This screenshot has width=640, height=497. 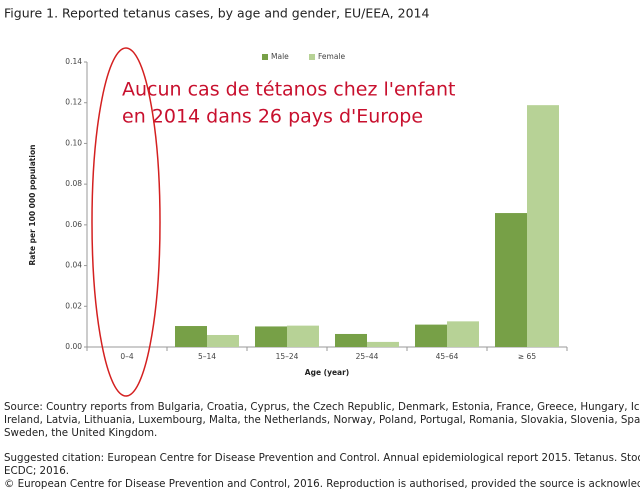 What do you see at coordinates (287, 356) in the screenshot?
I see `x-tick-label: 15–24` at bounding box center [287, 356].